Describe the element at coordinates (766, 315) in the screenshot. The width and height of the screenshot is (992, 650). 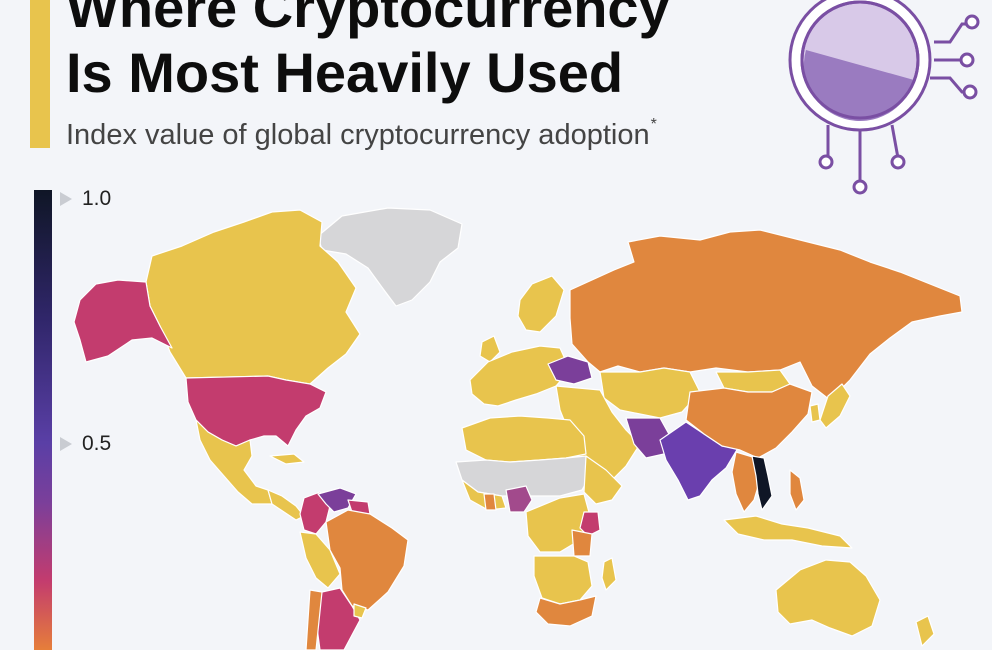
I see `region-russia` at that location.